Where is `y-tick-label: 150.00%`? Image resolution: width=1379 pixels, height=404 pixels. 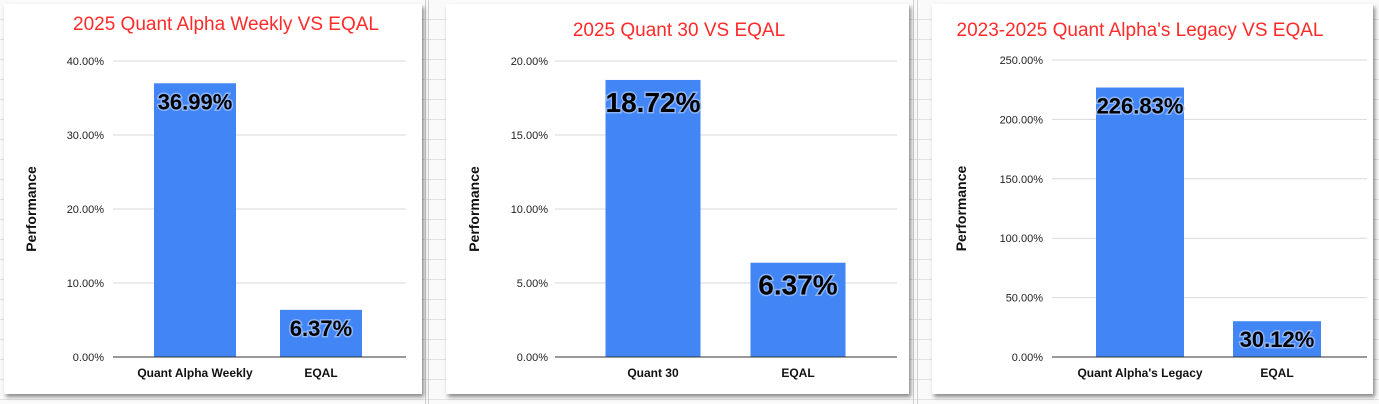 y-tick-label: 150.00% is located at coordinates (1022, 180).